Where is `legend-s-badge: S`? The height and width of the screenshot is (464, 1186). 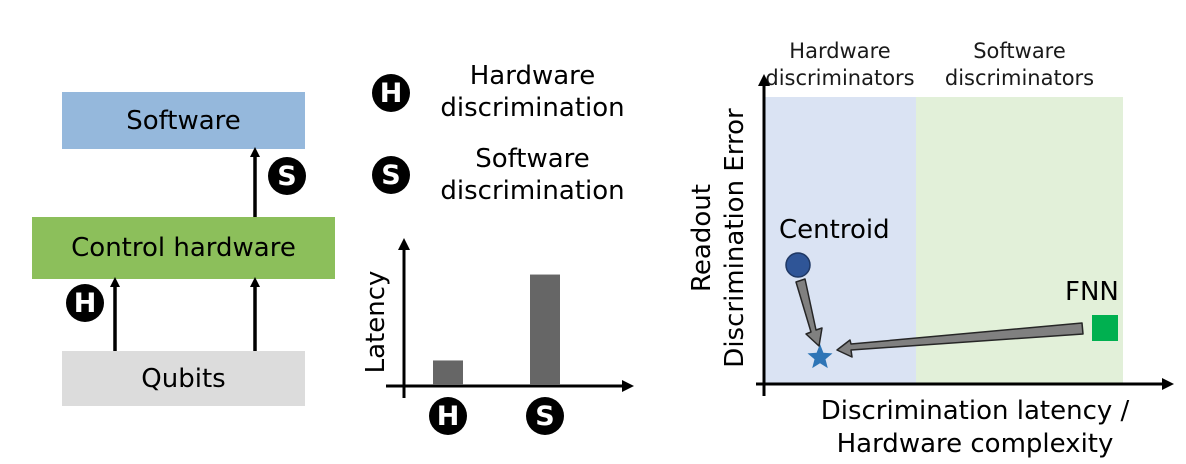
legend-s-badge: S is located at coordinates (391, 175).